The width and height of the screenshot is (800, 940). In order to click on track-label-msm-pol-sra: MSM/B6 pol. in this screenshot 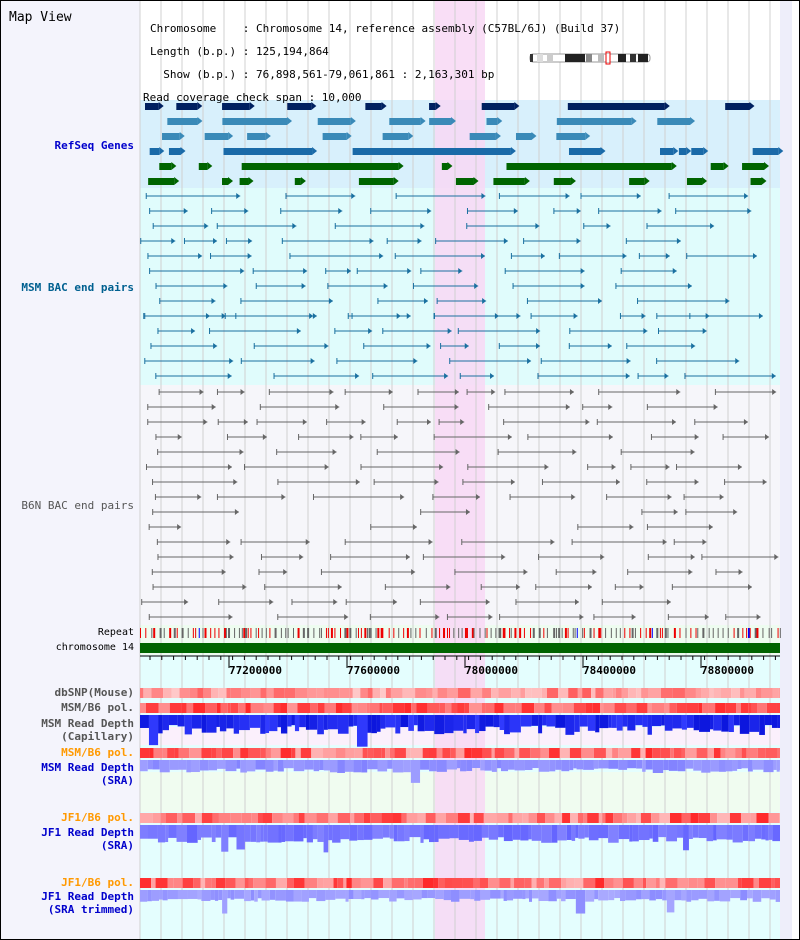, I will do `click(97, 752)`.